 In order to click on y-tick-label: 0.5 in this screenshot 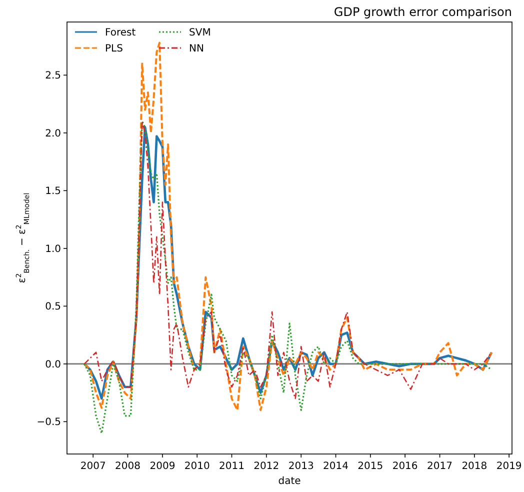, I will do `click(53, 307)`.